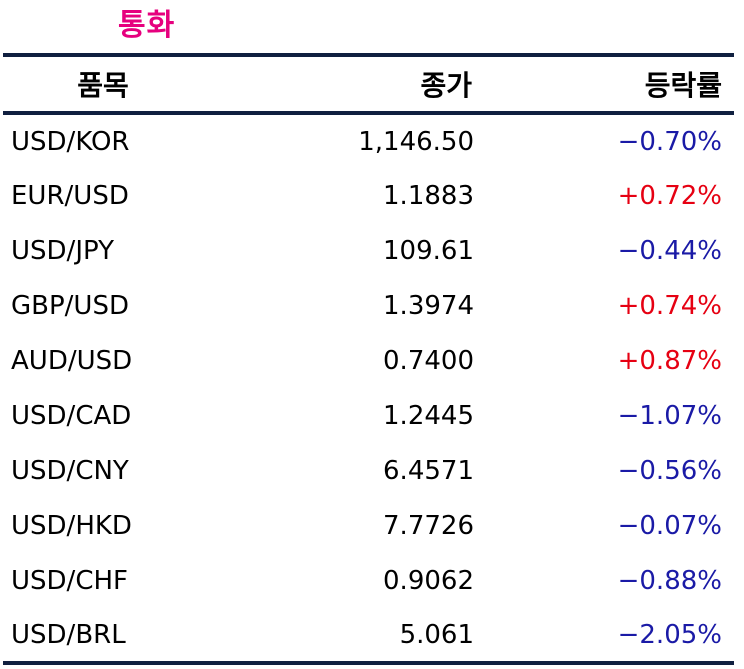 This screenshot has height=669, width=744. I want to click on table-row: USD/JPY 109.61 −0.44%, so click(368, 250).